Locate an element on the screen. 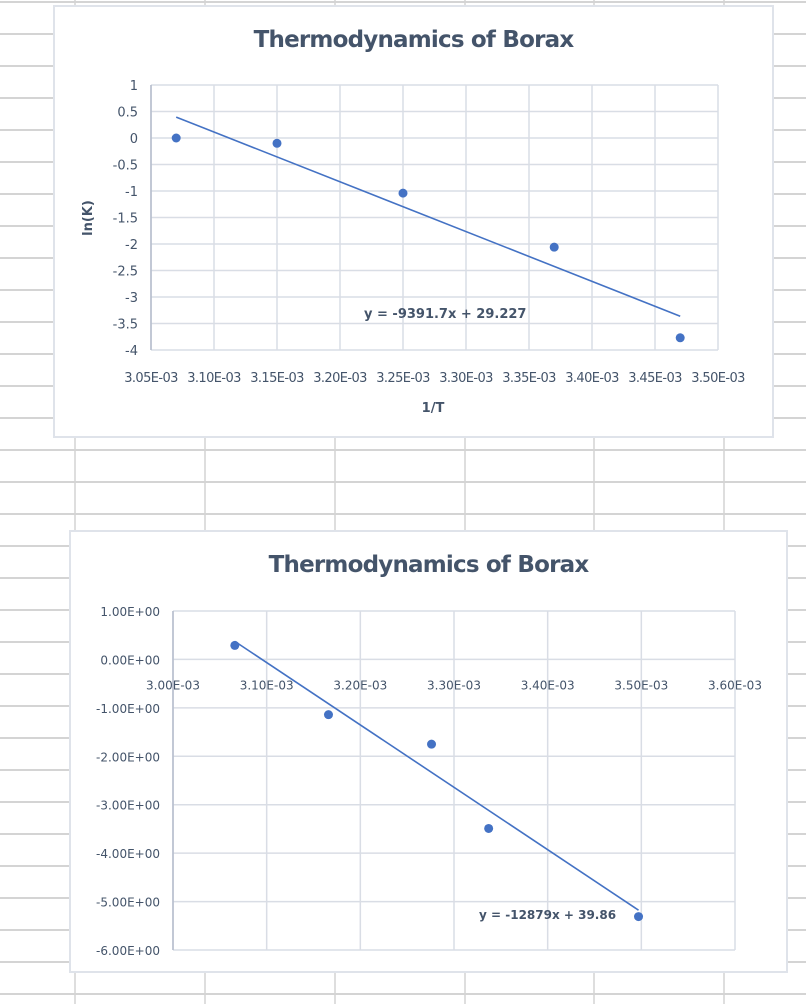 This screenshot has height=1004, width=806. y-tick-label: -3 is located at coordinates (131, 298).